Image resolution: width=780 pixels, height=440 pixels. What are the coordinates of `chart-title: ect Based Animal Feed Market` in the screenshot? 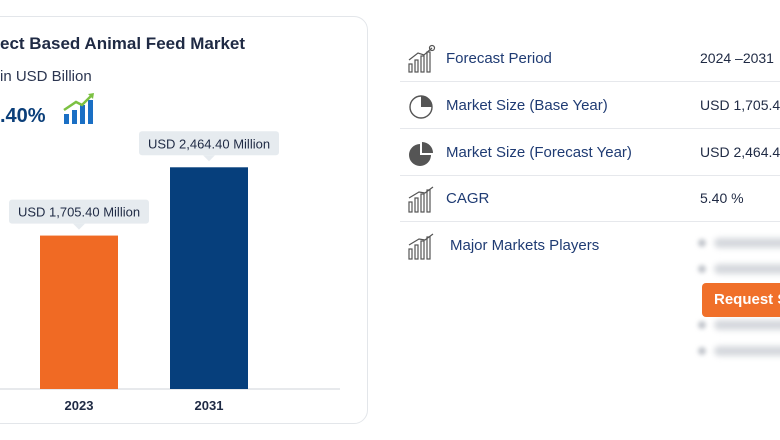 It's located at (123, 43).